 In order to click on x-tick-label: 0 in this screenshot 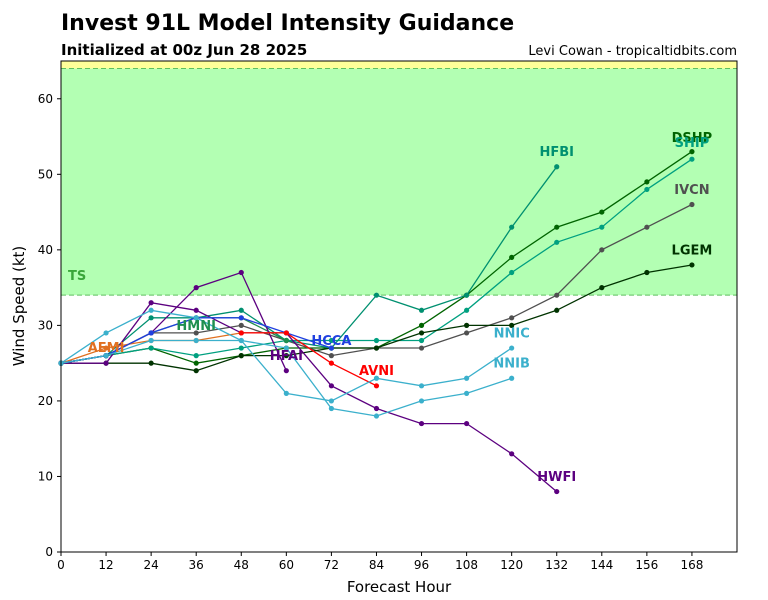, I will do `click(61, 565)`.